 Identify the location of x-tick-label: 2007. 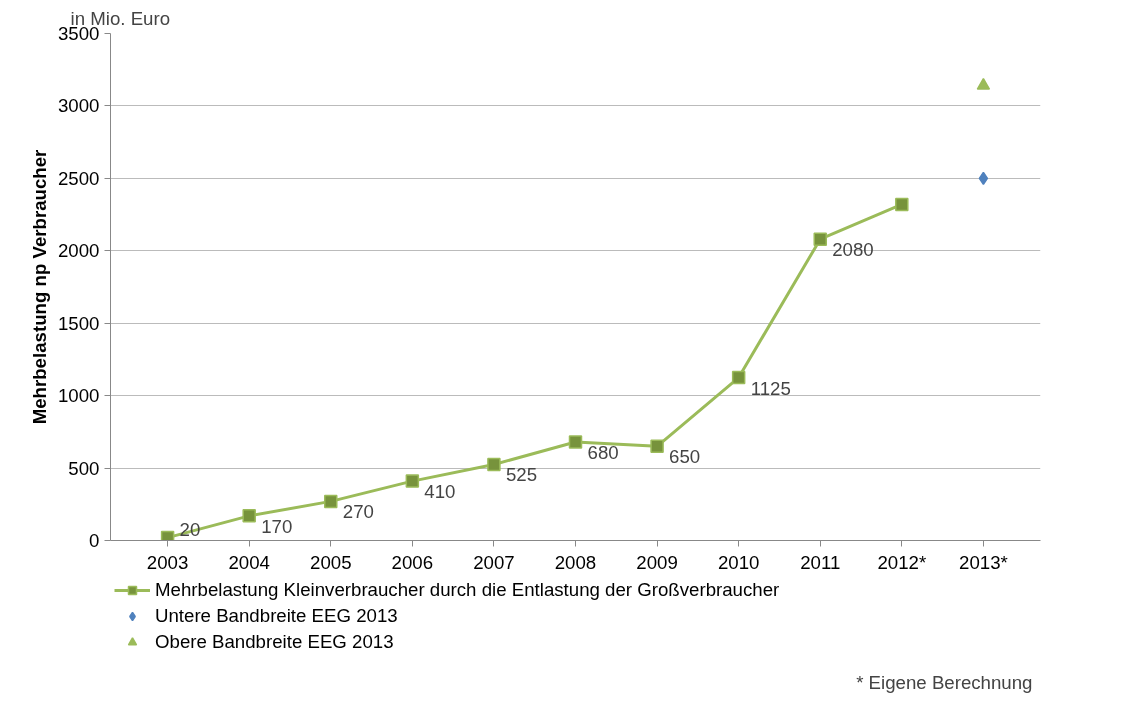
(494, 562).